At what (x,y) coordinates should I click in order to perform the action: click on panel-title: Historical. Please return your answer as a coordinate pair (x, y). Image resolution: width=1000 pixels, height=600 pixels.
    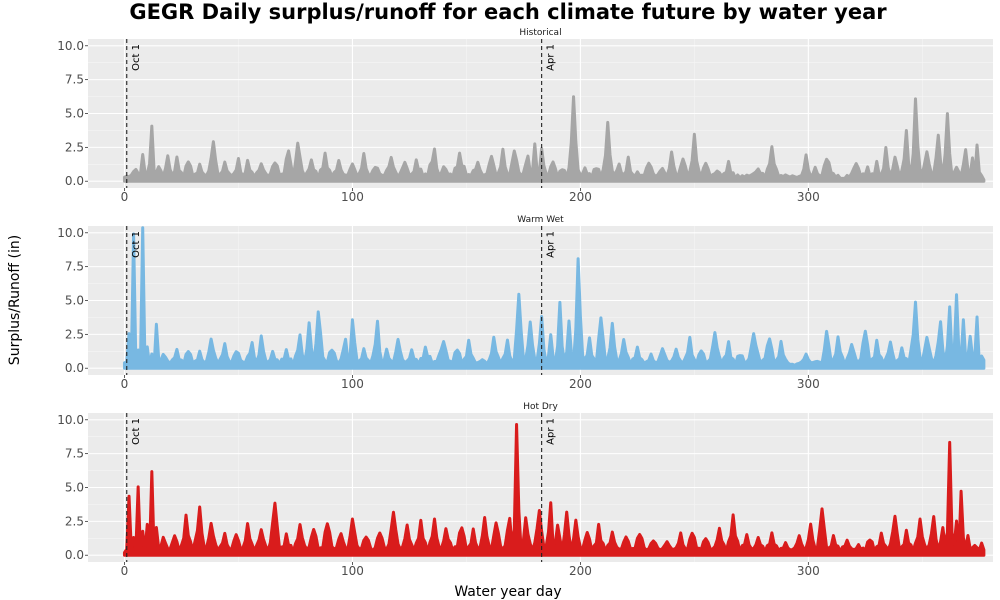
    Looking at the image, I should click on (540, 33).